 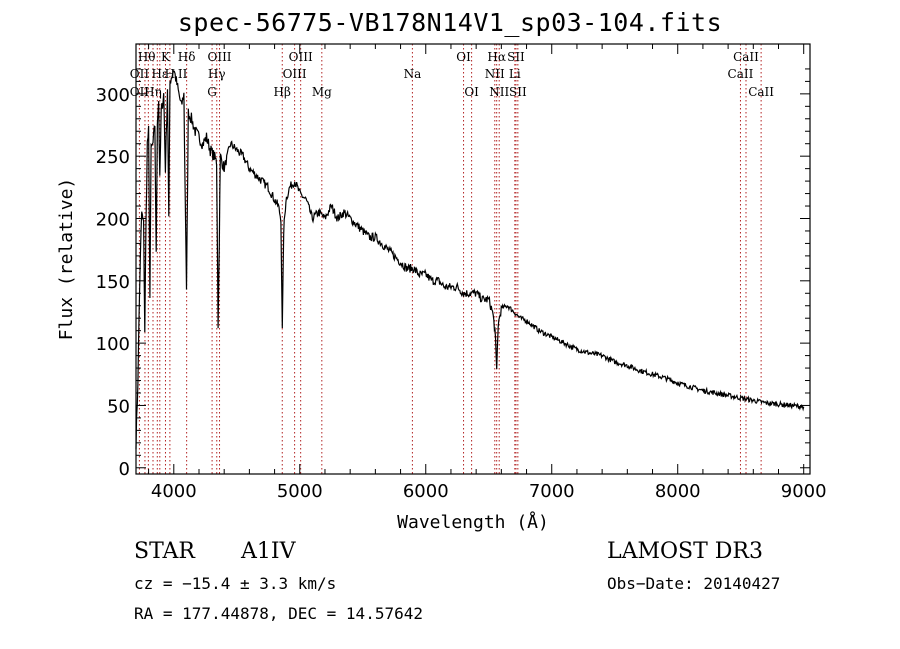 What do you see at coordinates (413, 74) in the screenshot?
I see `line-label-16: Na` at bounding box center [413, 74].